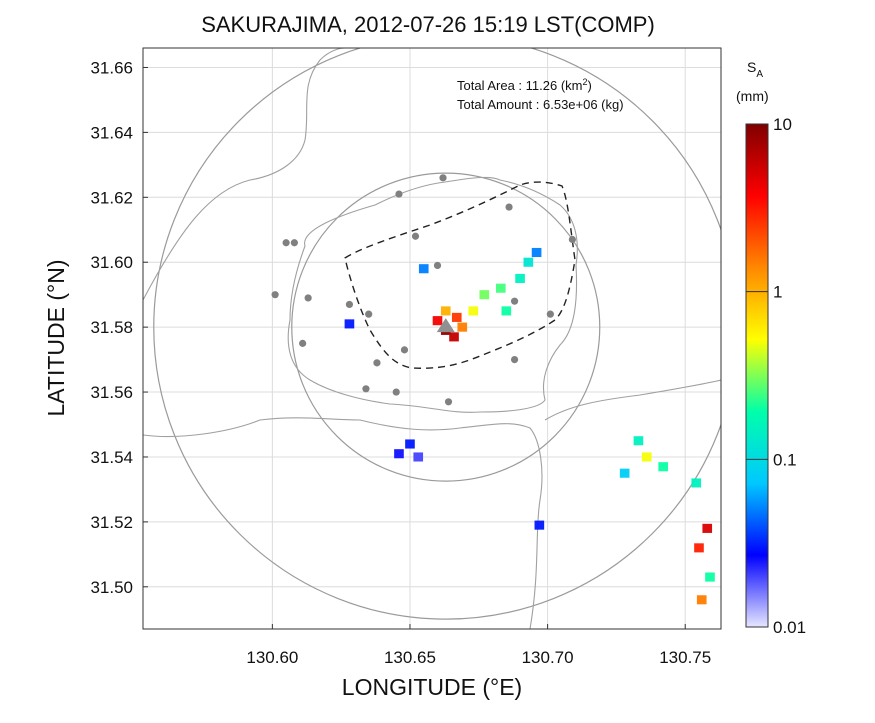 This screenshot has height=723, width=875. Describe the element at coordinates (410, 657) in the screenshot. I see `x-tick-label: 130.65` at that location.